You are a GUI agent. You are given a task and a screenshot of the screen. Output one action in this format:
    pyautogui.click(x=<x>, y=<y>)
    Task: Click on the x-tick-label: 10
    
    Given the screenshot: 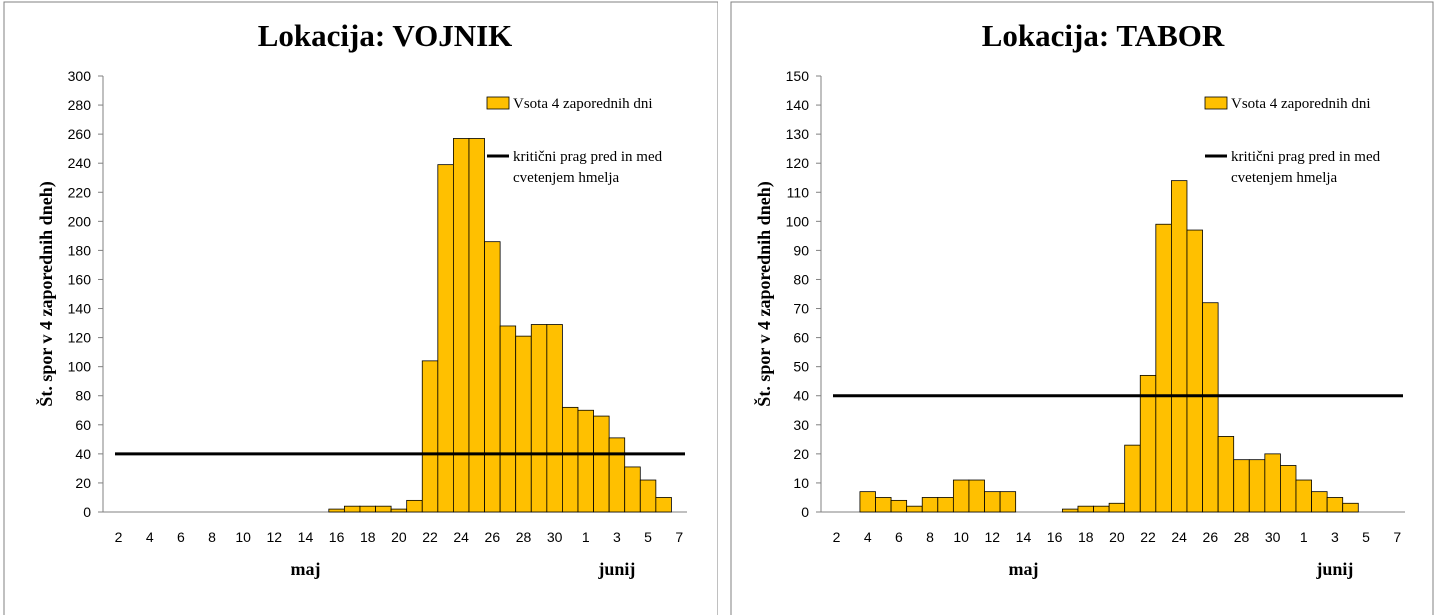 What is the action you would take?
    pyautogui.click(x=243, y=537)
    